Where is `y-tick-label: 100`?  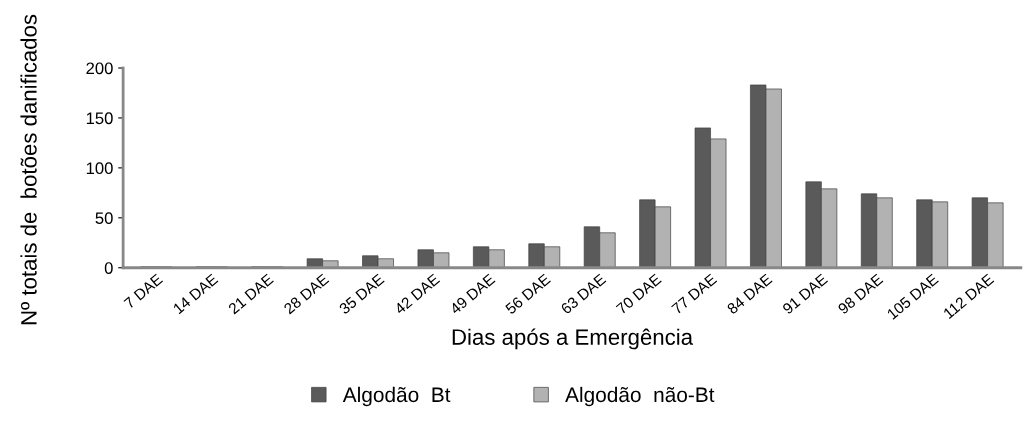
y-tick-label: 100 is located at coordinates (99, 168).